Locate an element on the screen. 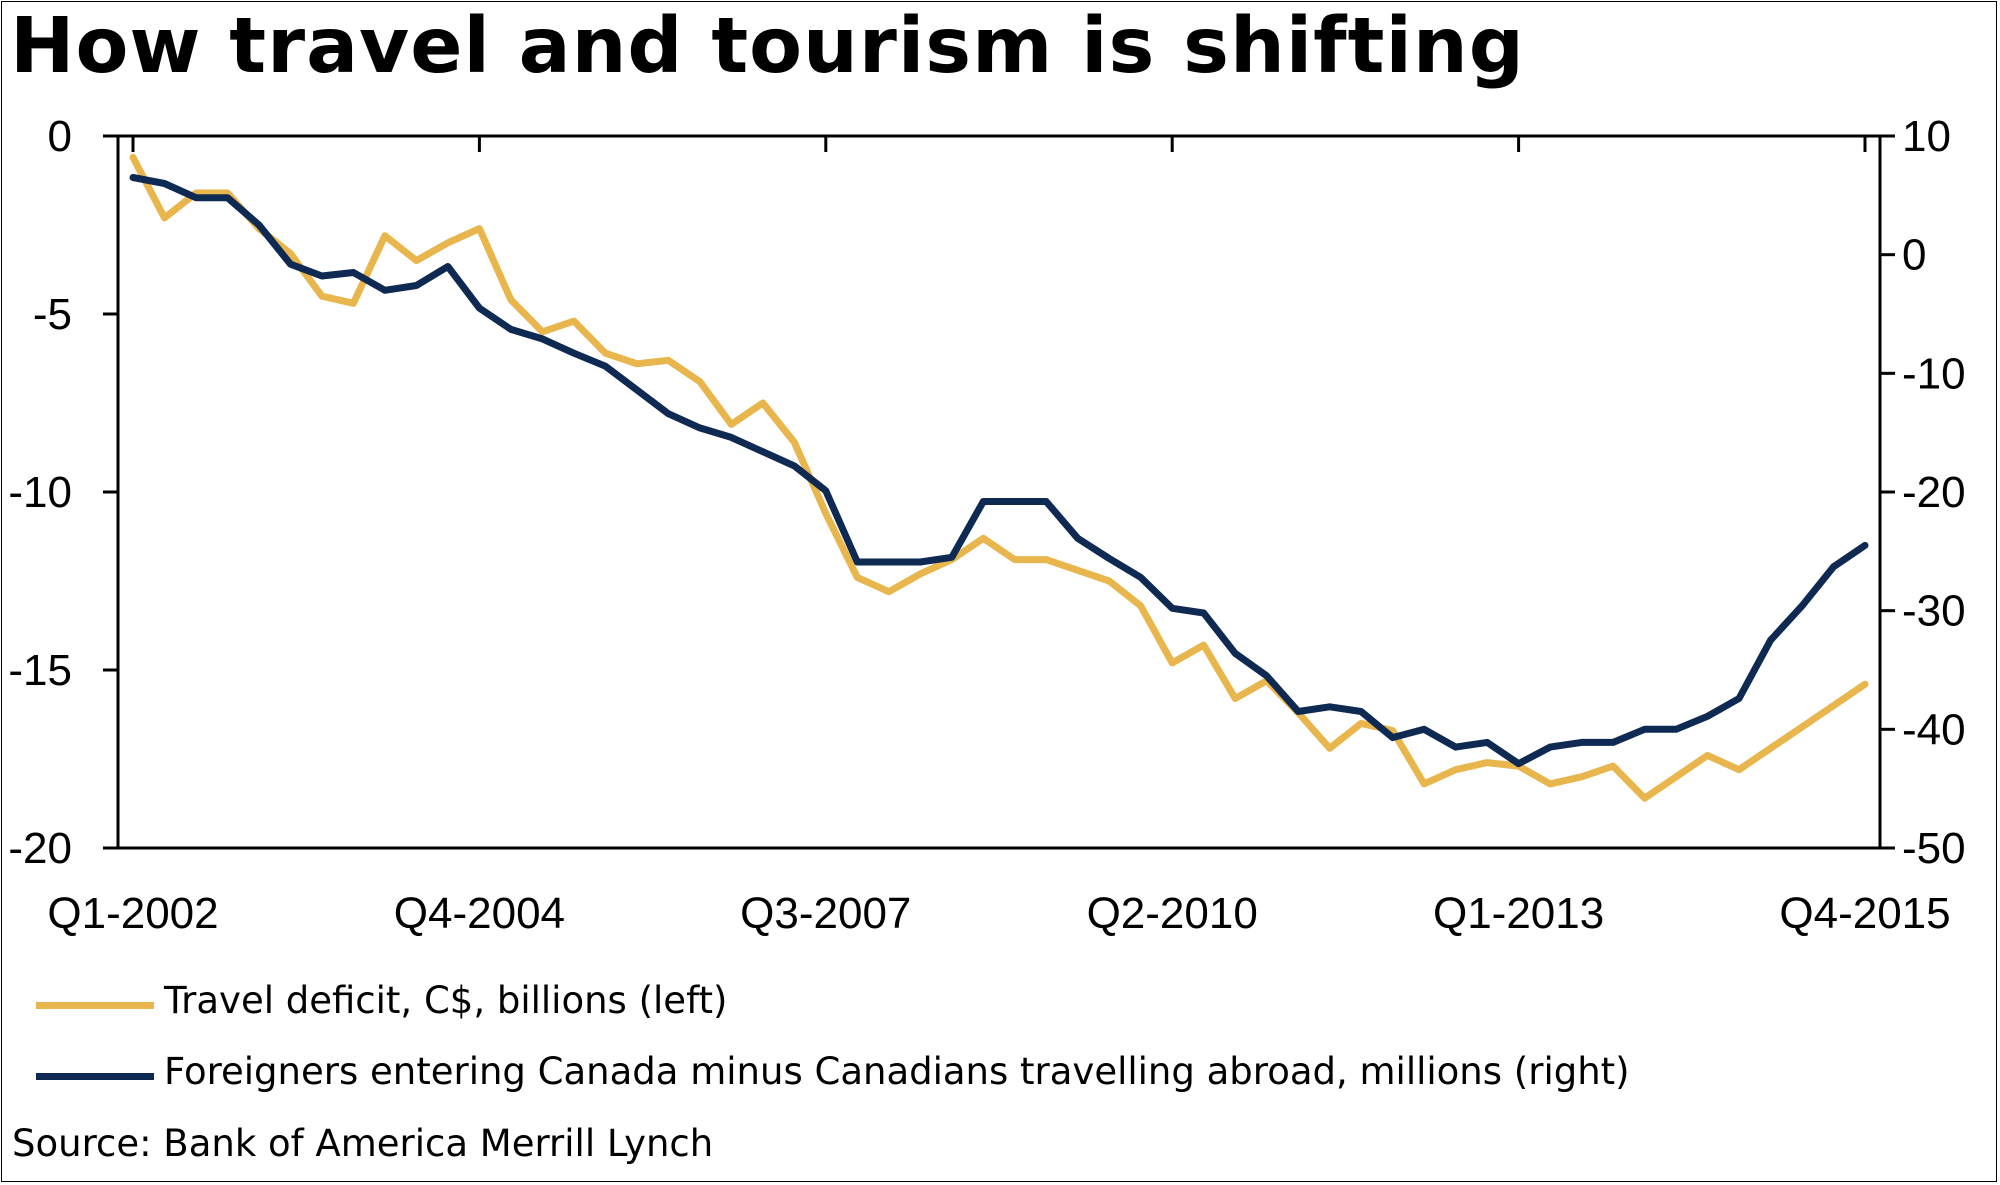 This screenshot has height=1185, width=2000. left-axis-tick-label: 0 is located at coordinates (60, 136).